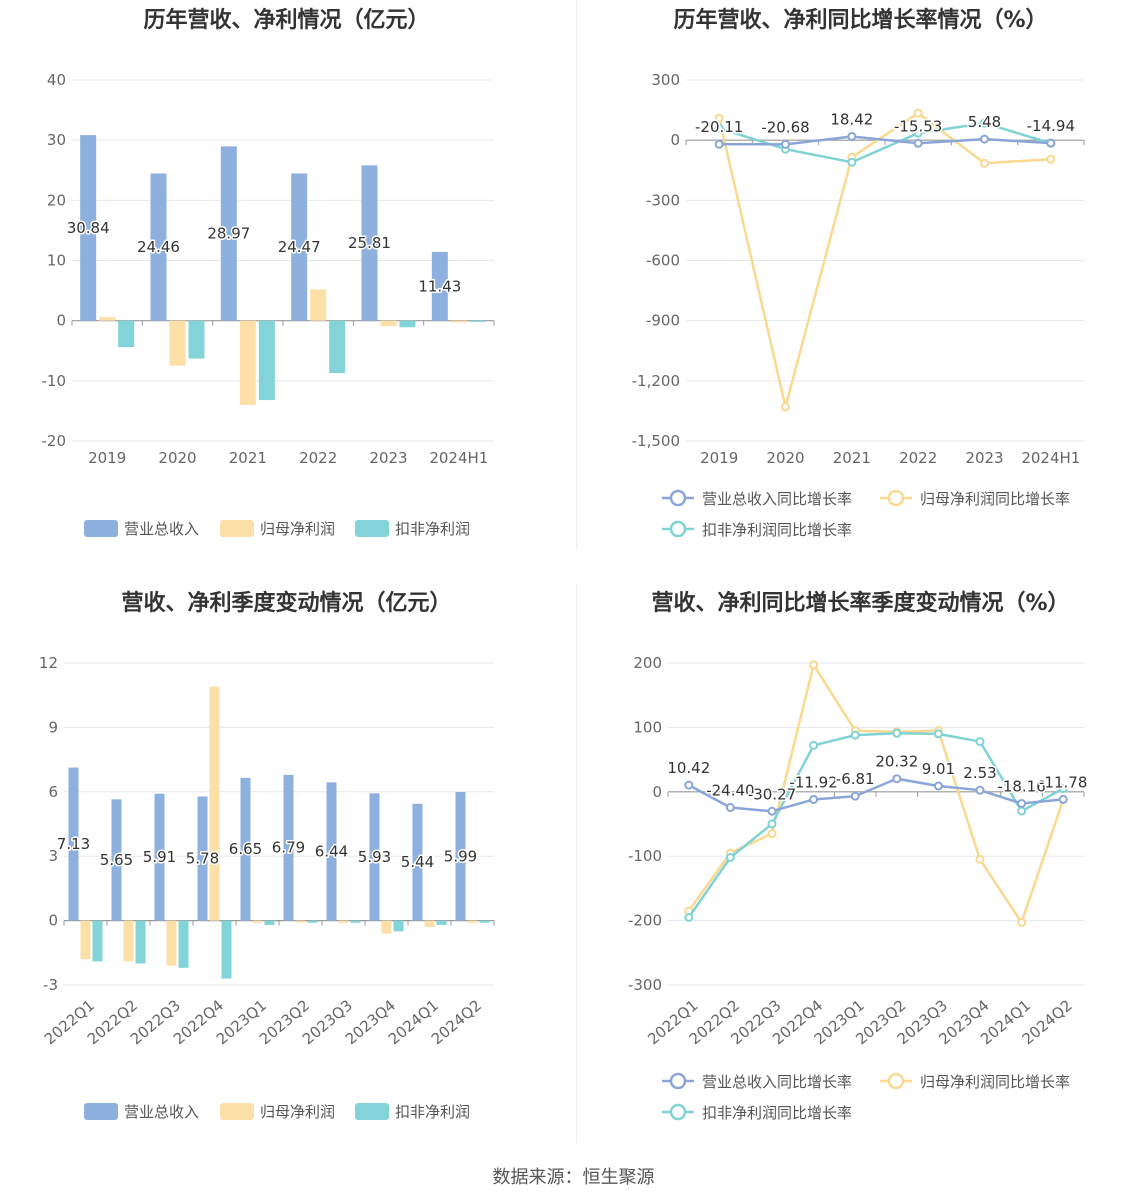 This screenshot has height=1202, width=1147. What do you see at coordinates (374, 857) in the screenshot?
I see `data-label: 5.93` at bounding box center [374, 857].